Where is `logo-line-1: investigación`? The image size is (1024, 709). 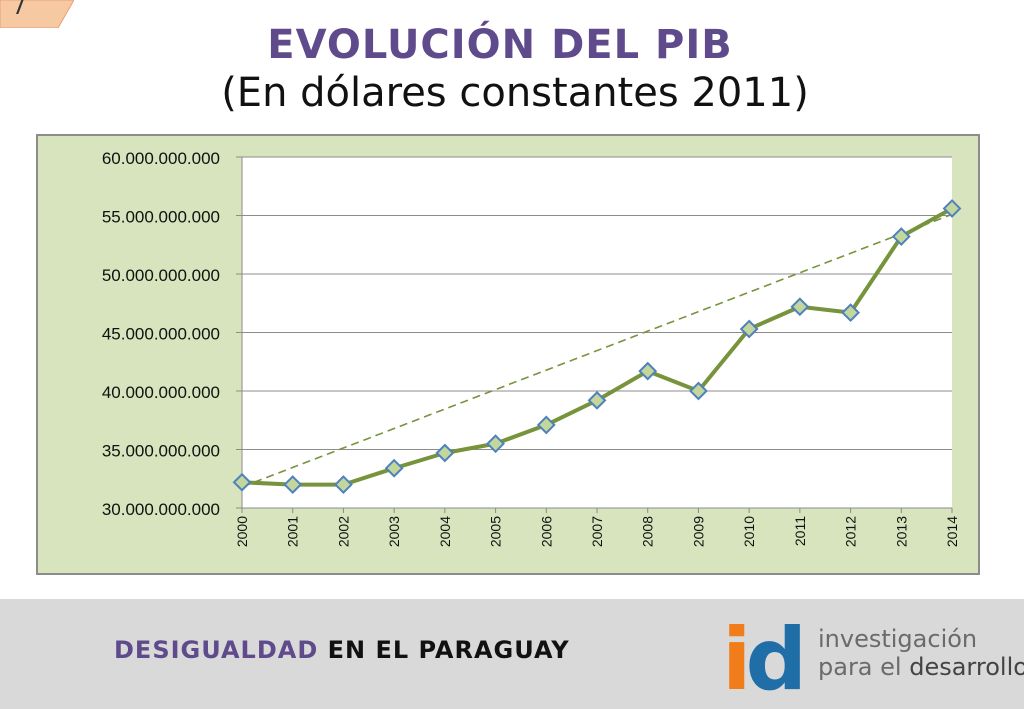
logo-line-1: investigación is located at coordinates (898, 639).